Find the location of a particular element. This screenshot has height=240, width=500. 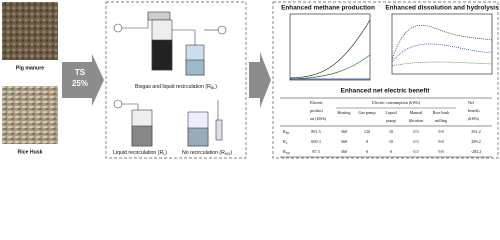

table-header: milling is located at coordinates (441, 120).